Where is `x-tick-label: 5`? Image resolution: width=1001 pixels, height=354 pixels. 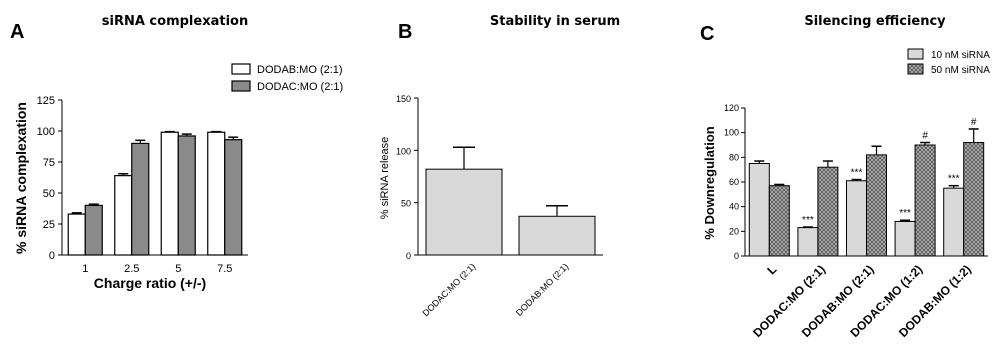 x-tick-label: 5 is located at coordinates (178, 269).